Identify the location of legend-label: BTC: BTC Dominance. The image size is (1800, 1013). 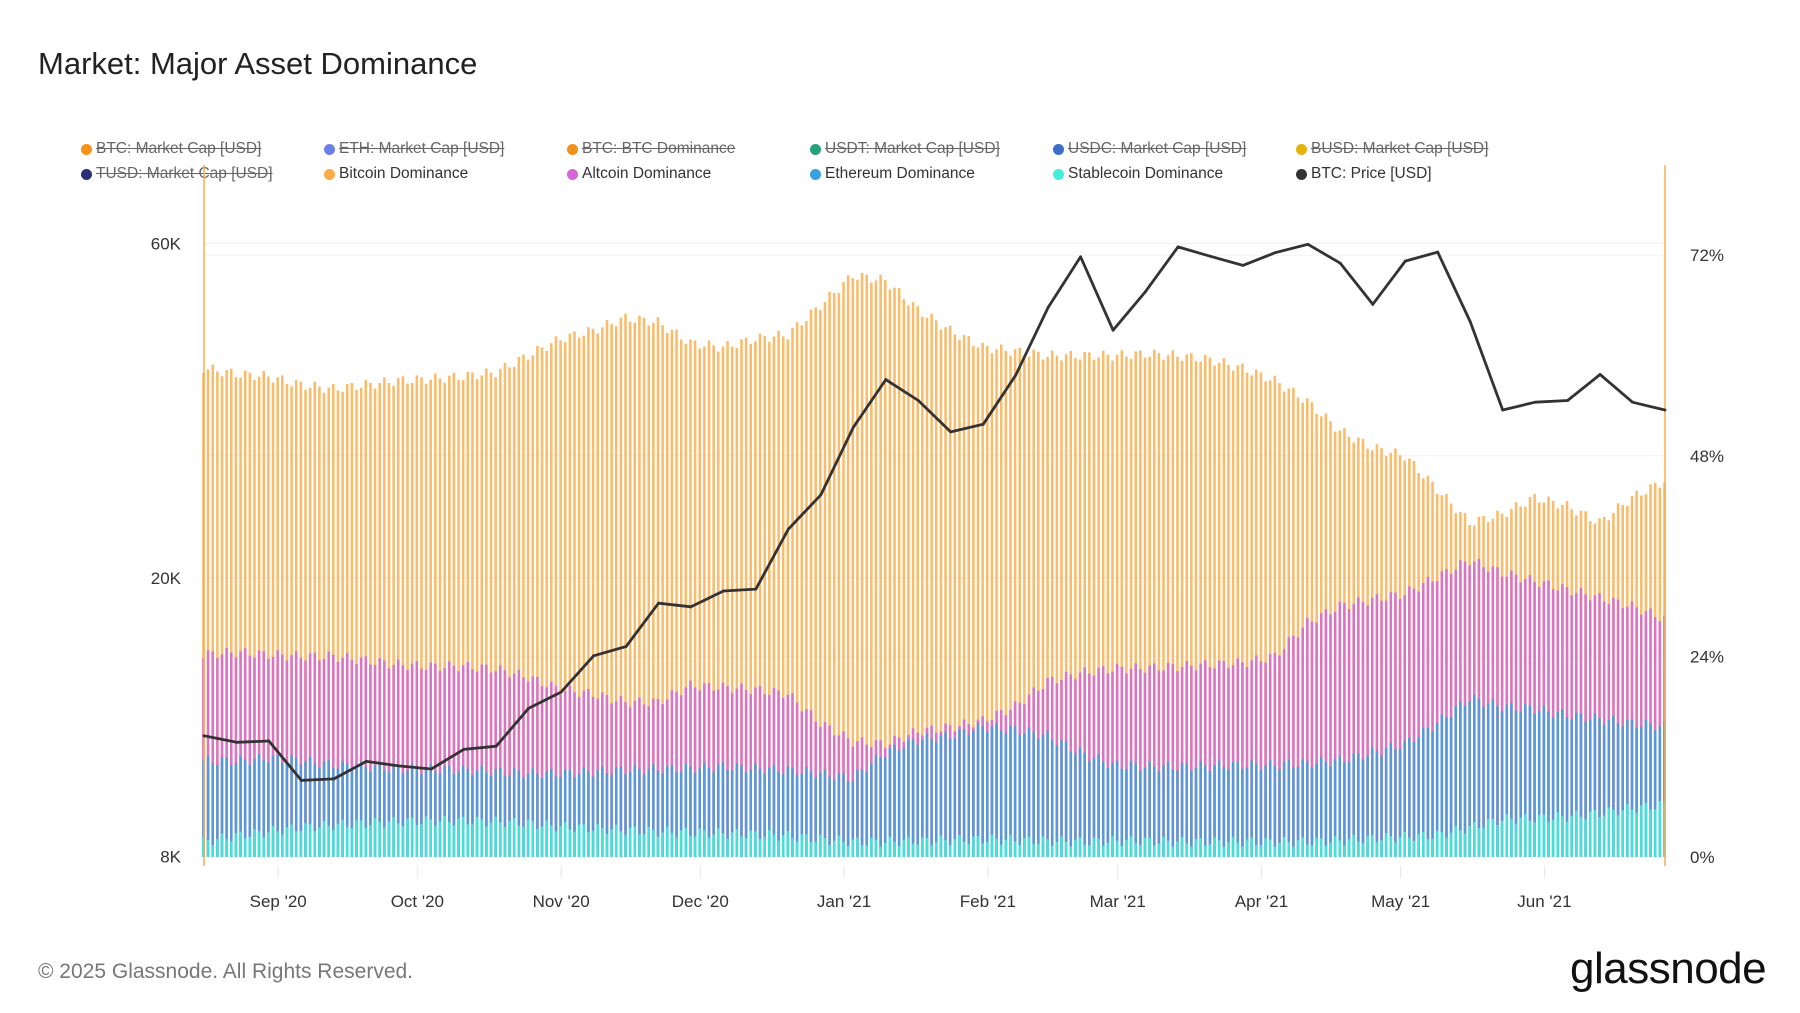
(659, 148).